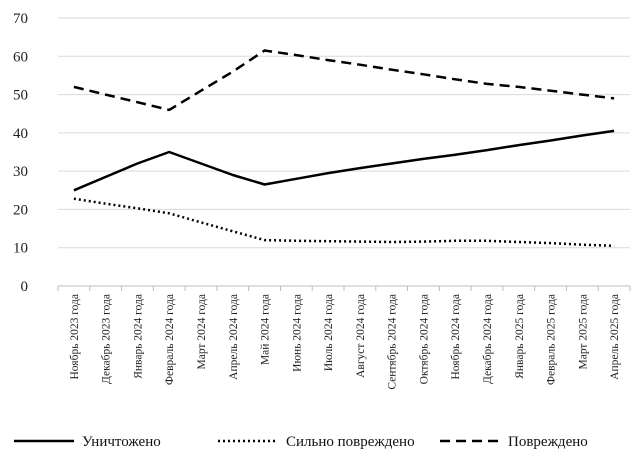 The image size is (632, 463). I want to click on y-axis-ticks: 0 10 20 30 40 50 60 70, so click(20, 153).